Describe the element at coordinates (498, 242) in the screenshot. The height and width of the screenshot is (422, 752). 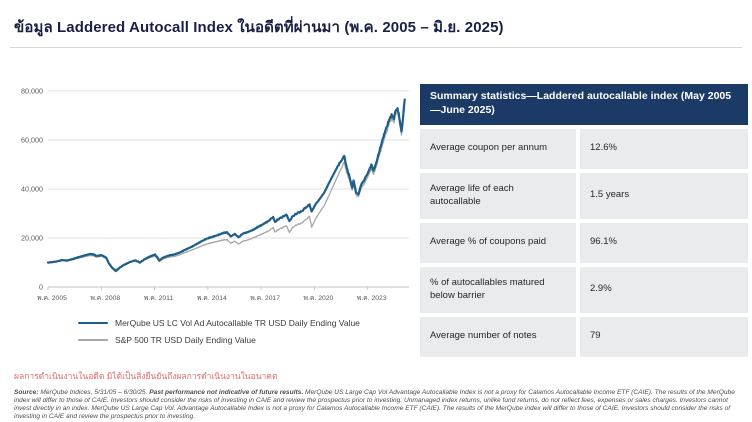
I see `row-label: Average % of coupons paid` at that location.